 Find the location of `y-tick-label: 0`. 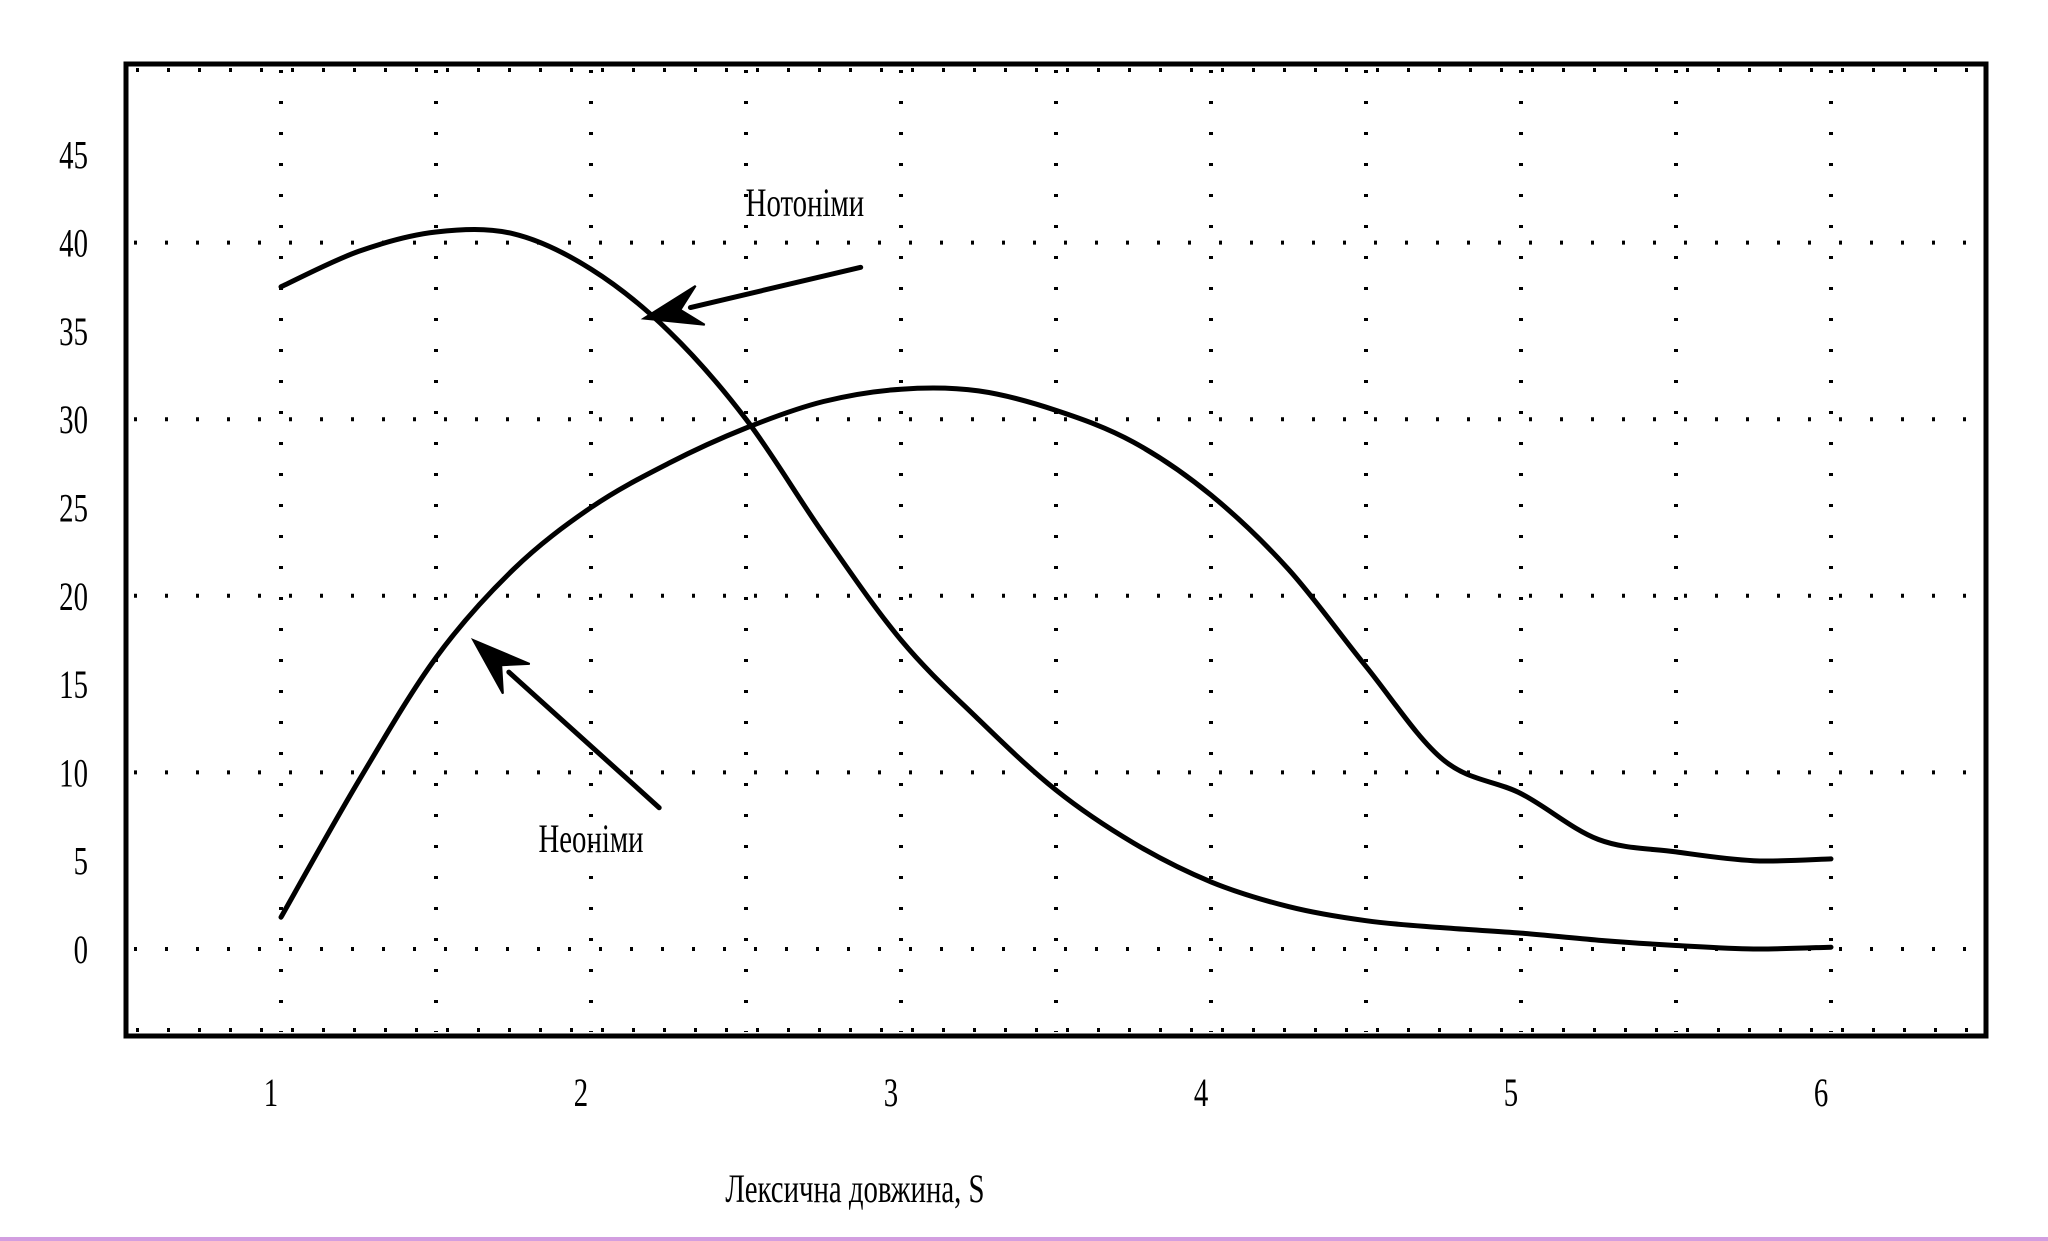

y-tick-label: 0 is located at coordinates (81, 949).